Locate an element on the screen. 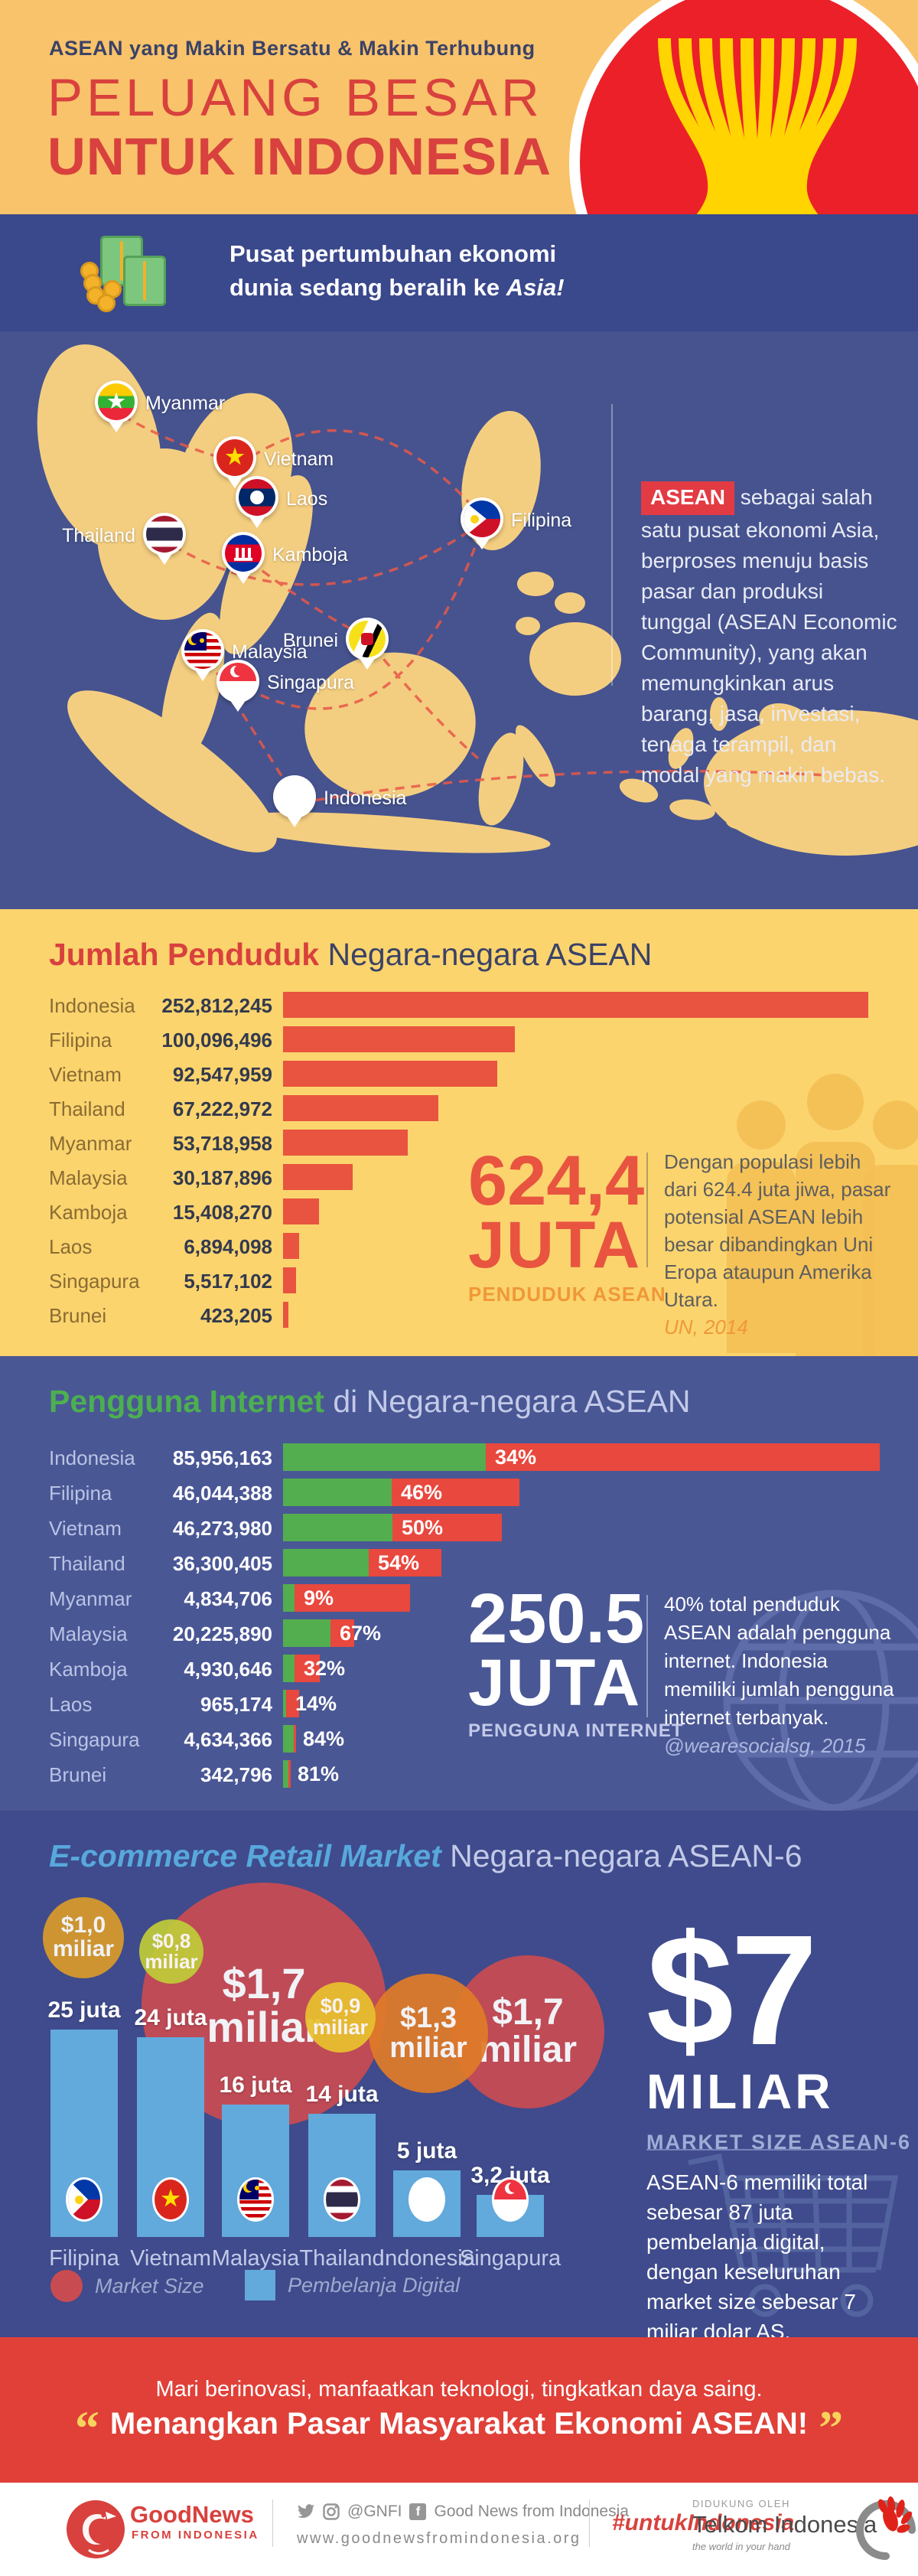  population-row-laos: Laos 6,894,098 is located at coordinates (459, 1246).